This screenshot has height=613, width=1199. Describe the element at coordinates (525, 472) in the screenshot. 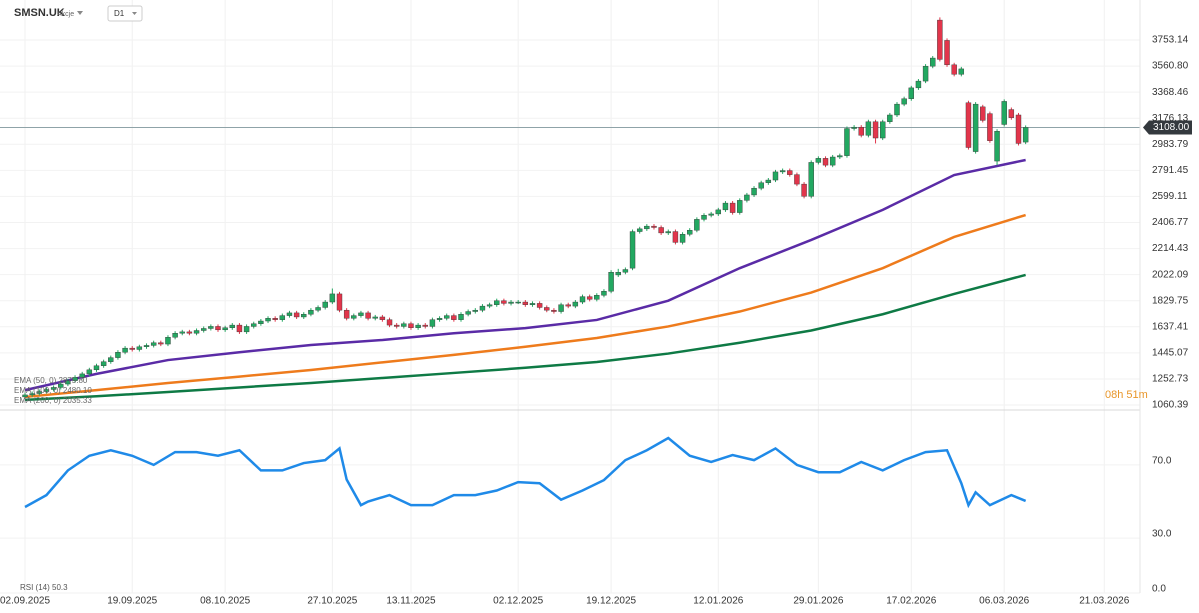

I see `rsi-line` at that location.